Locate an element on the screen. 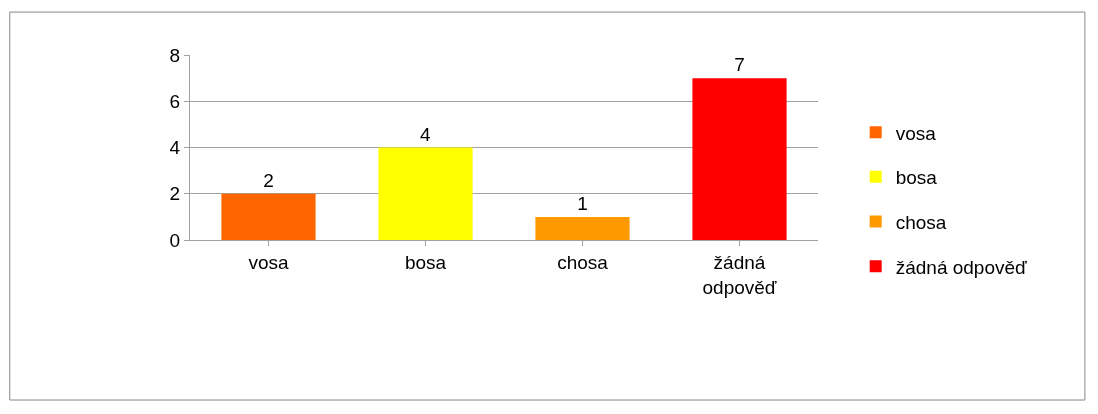  legend-label: vosa is located at coordinates (916, 133).